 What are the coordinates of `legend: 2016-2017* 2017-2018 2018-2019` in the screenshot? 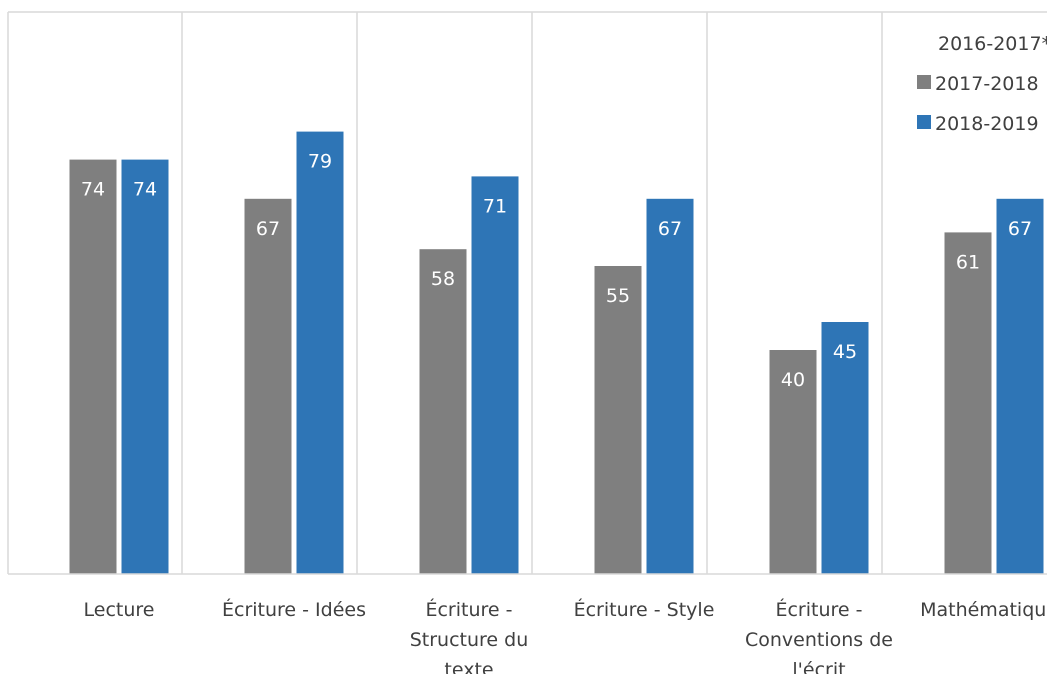 It's located at (982, 84).